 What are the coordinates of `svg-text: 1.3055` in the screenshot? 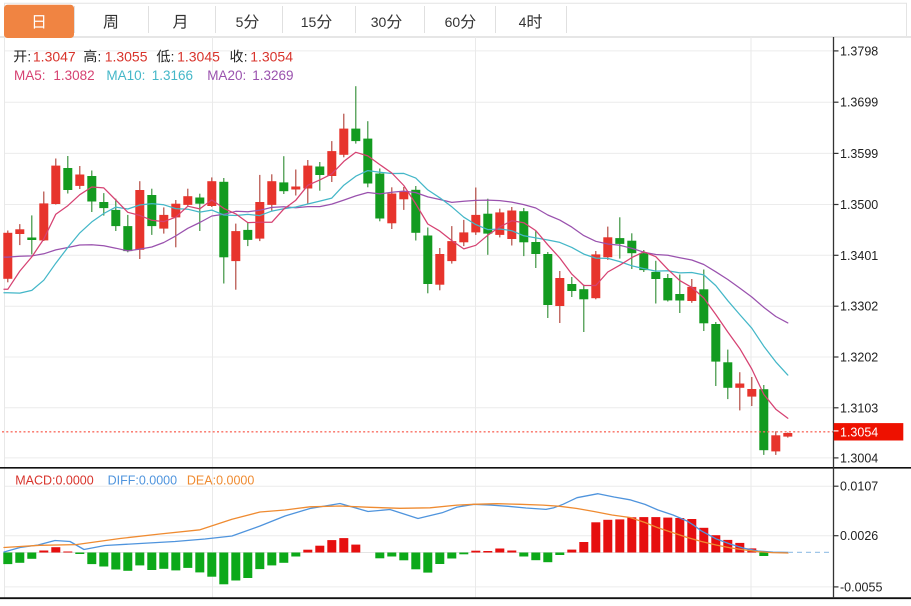 It's located at (126, 56).